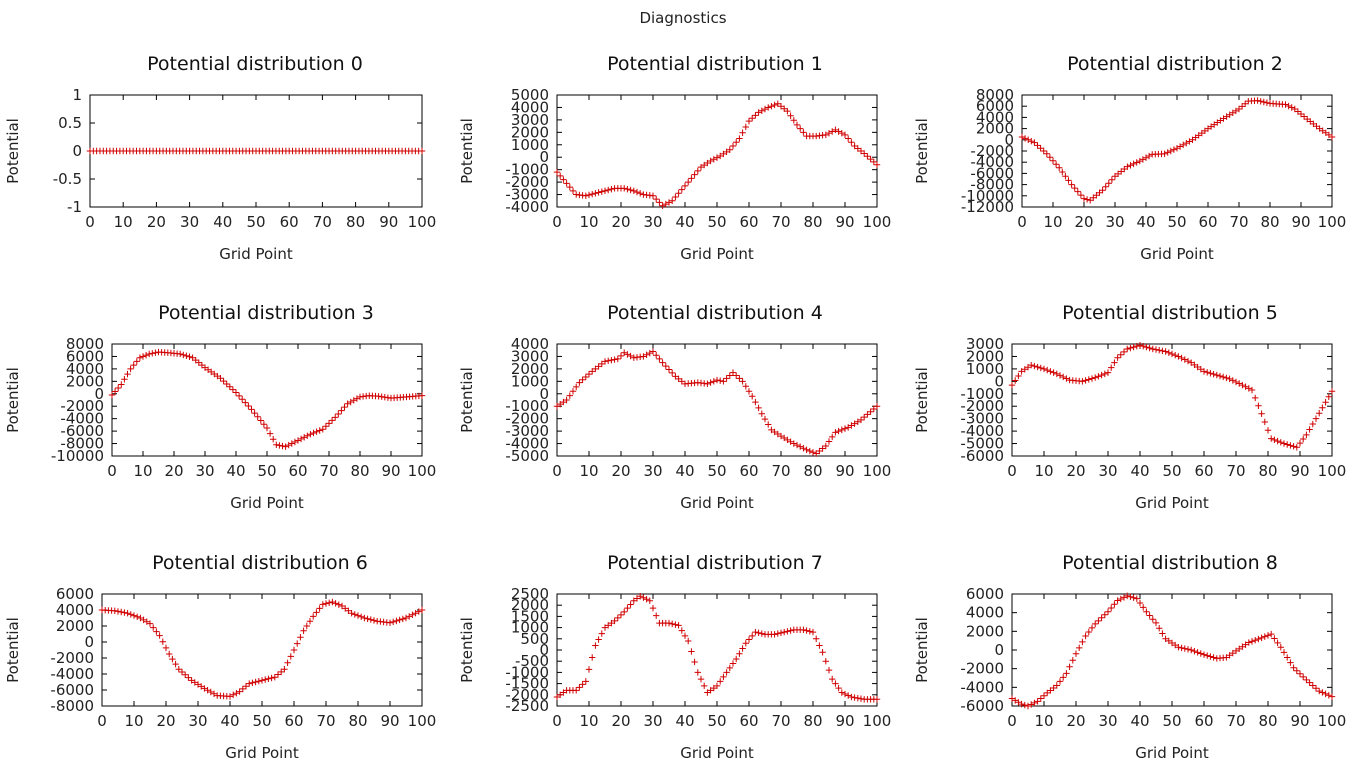  What do you see at coordinates (530, 107) in the screenshot?
I see `y-tick-label: 4000` at bounding box center [530, 107].